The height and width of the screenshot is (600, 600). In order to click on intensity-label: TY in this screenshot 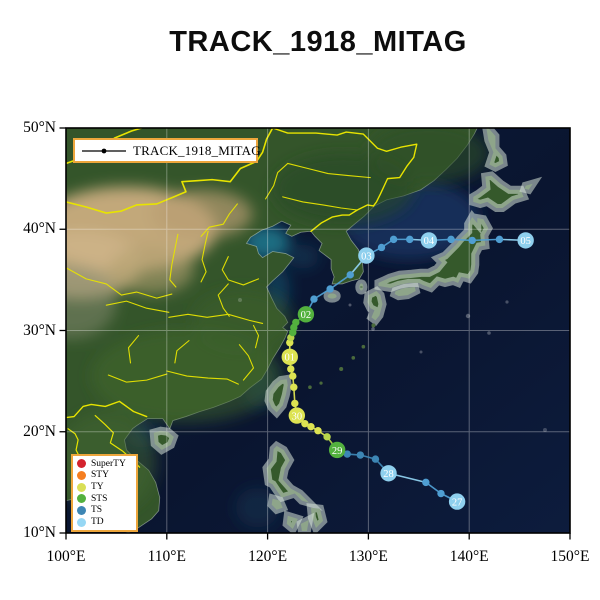, I will do `click(97, 487)`.